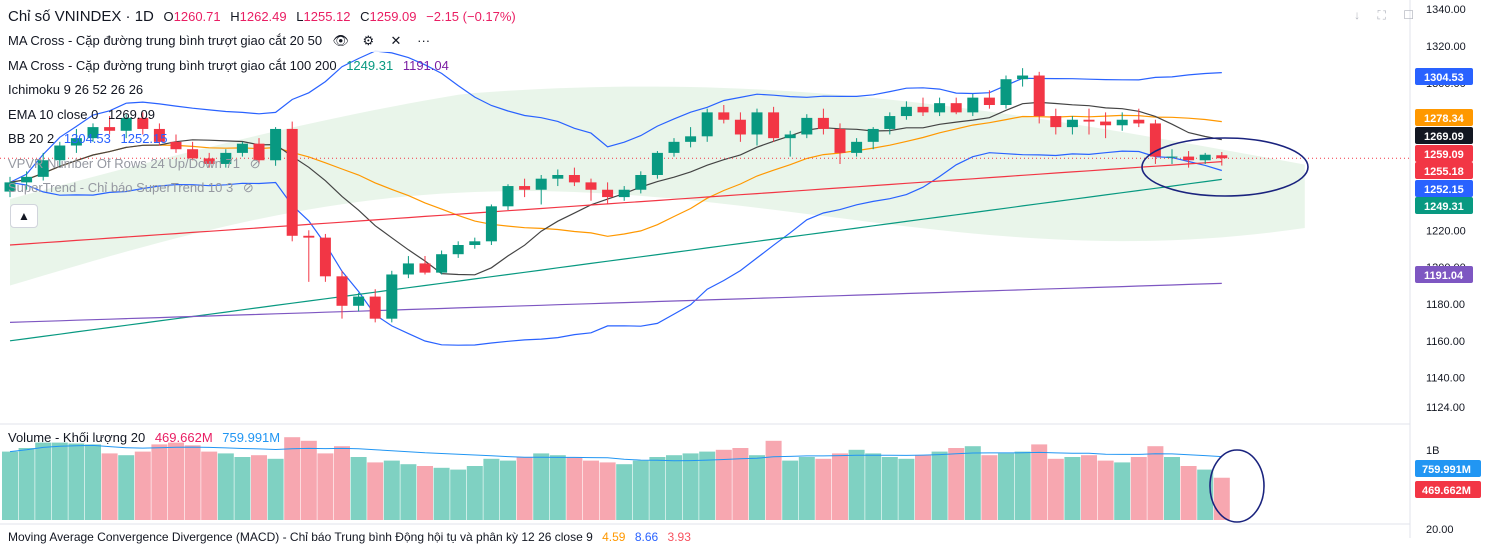 This screenshot has width=1500, height=548. What do you see at coordinates (1444, 276) in the screenshot?
I see `price-axis-label-text: 1191.04` at bounding box center [1444, 276].